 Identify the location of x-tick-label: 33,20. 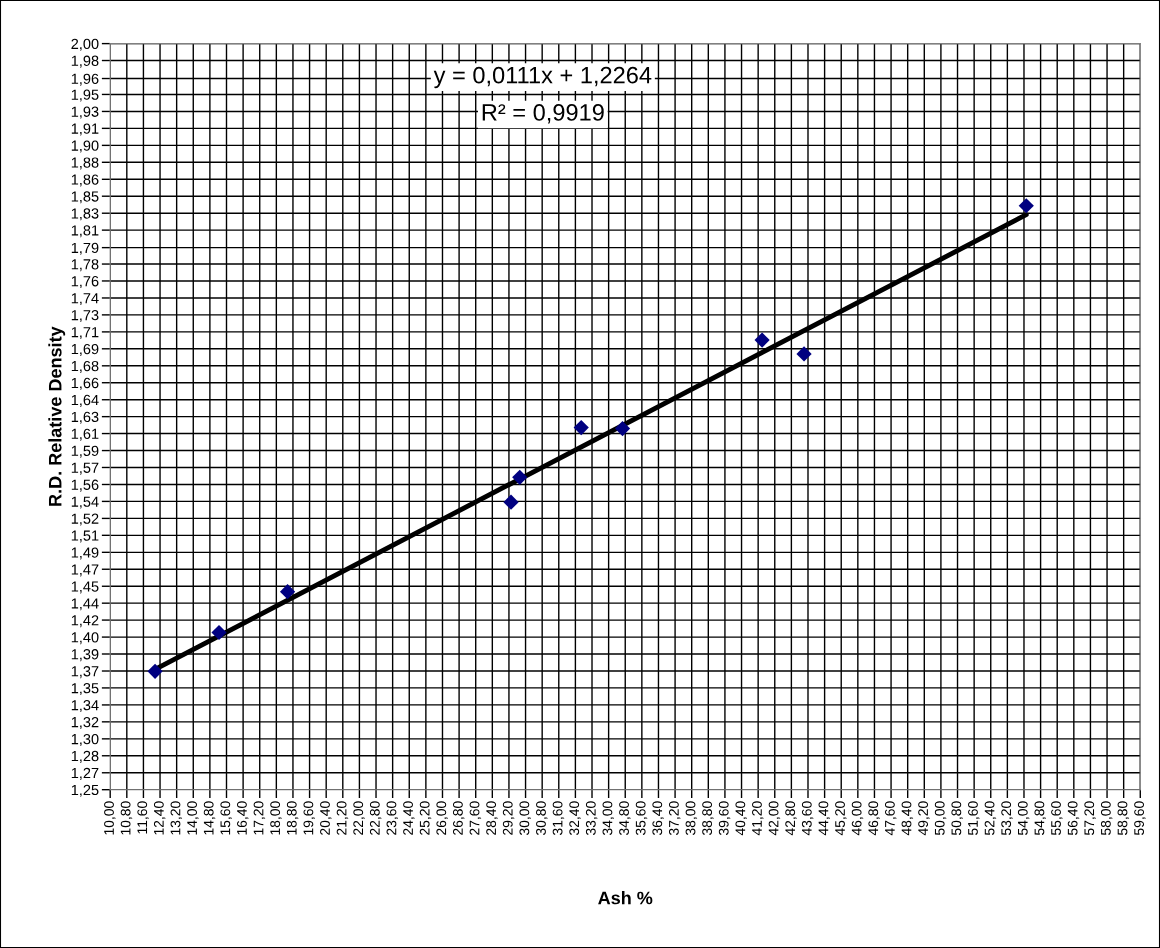
(591, 818).